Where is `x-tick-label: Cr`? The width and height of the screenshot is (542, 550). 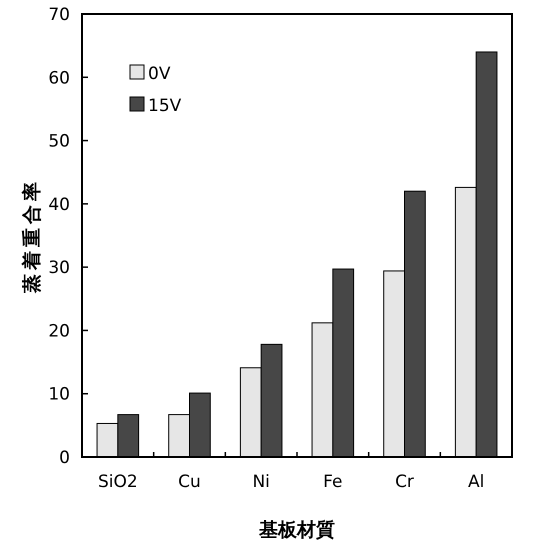 x-tick-label: Cr is located at coordinates (404, 482).